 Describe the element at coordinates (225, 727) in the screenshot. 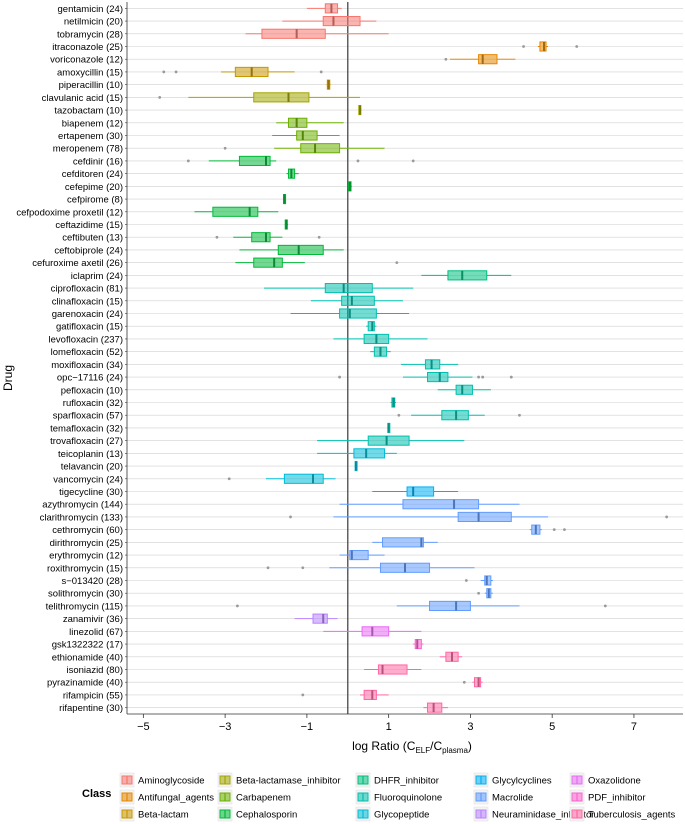

I see `x-tick-label: −3` at that location.